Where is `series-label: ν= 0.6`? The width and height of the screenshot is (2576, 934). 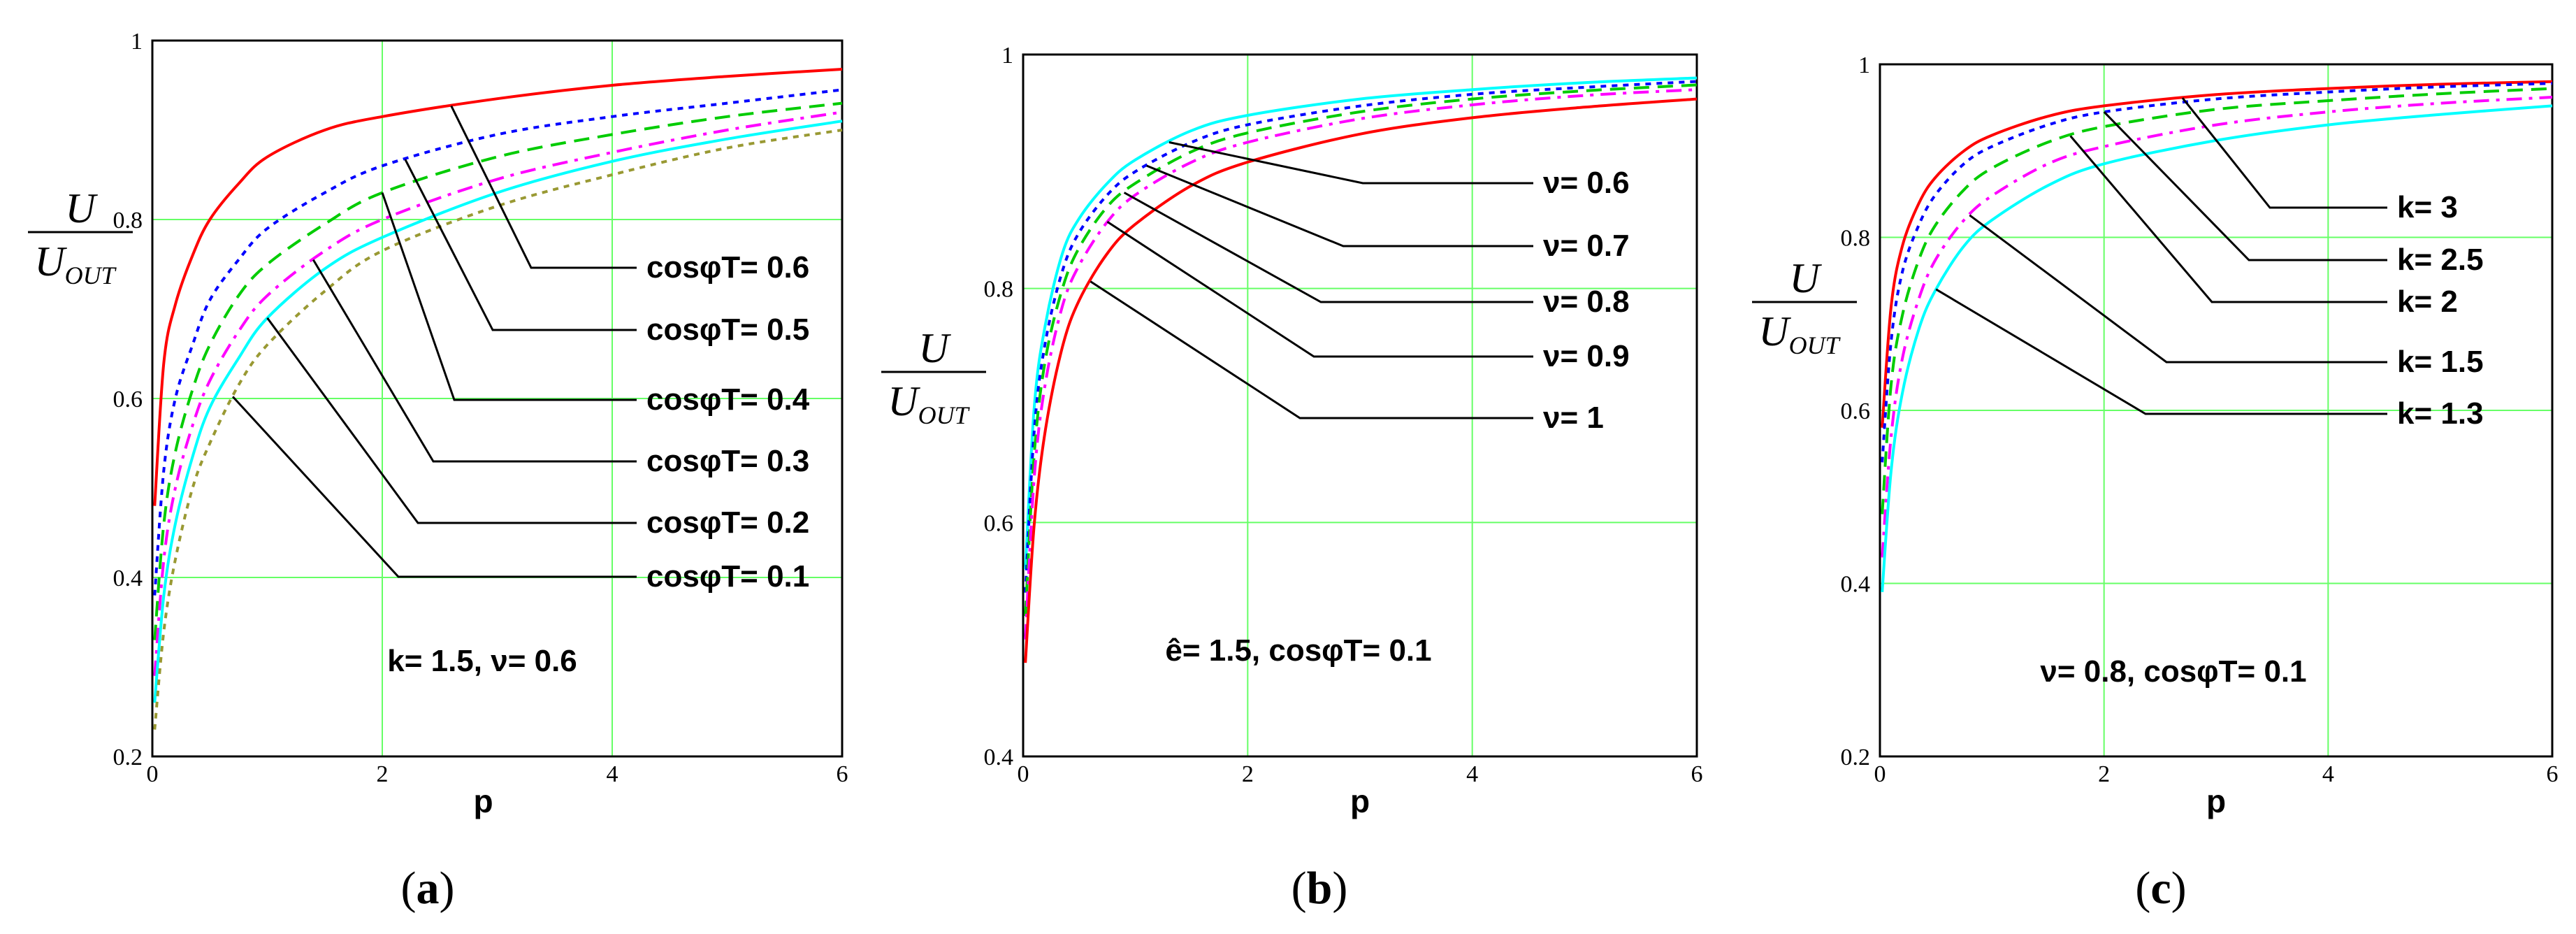
series-label: ν= 0.6 is located at coordinates (1587, 183).